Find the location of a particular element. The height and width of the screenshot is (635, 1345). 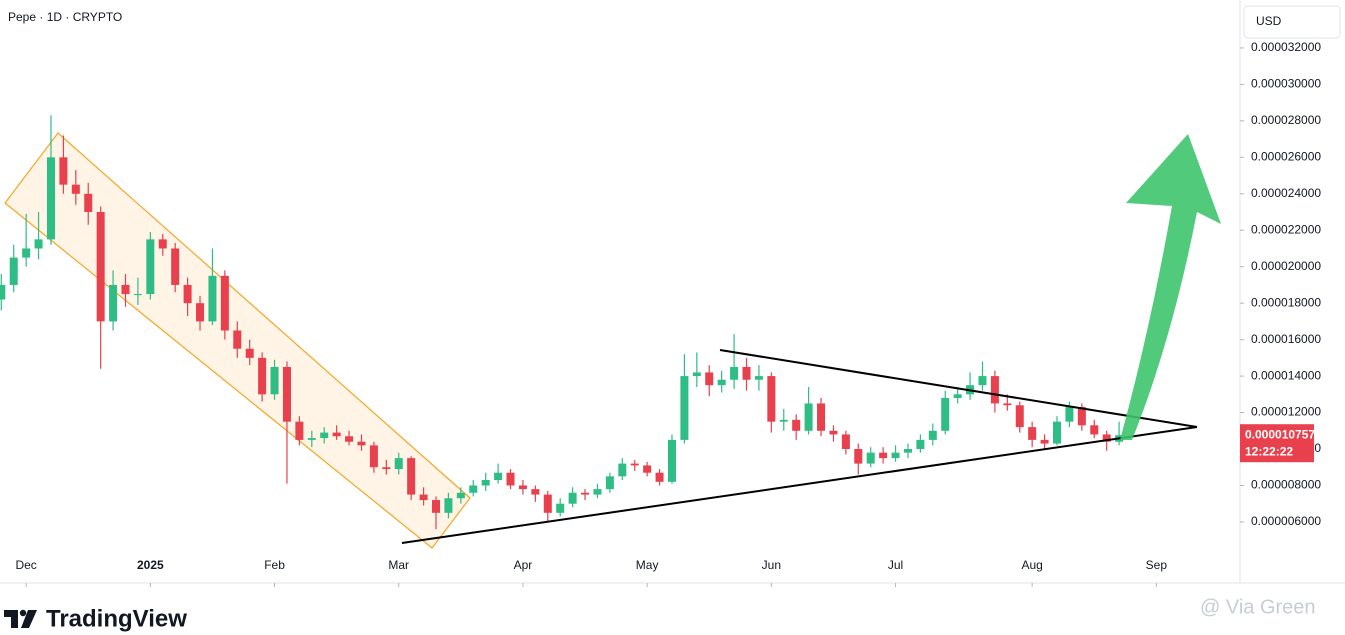

y-tick-label: 0.000022000 is located at coordinates (1286, 229).